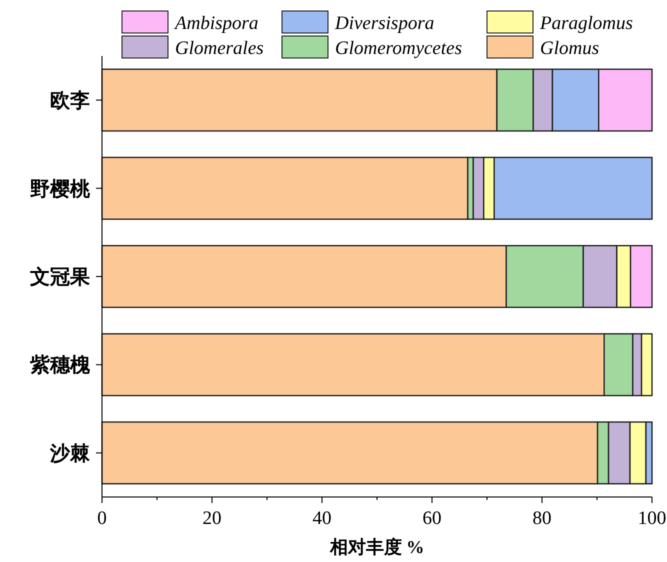 The height and width of the screenshot is (562, 667). Describe the element at coordinates (284, 188) in the screenshot. I see `bar` at that location.